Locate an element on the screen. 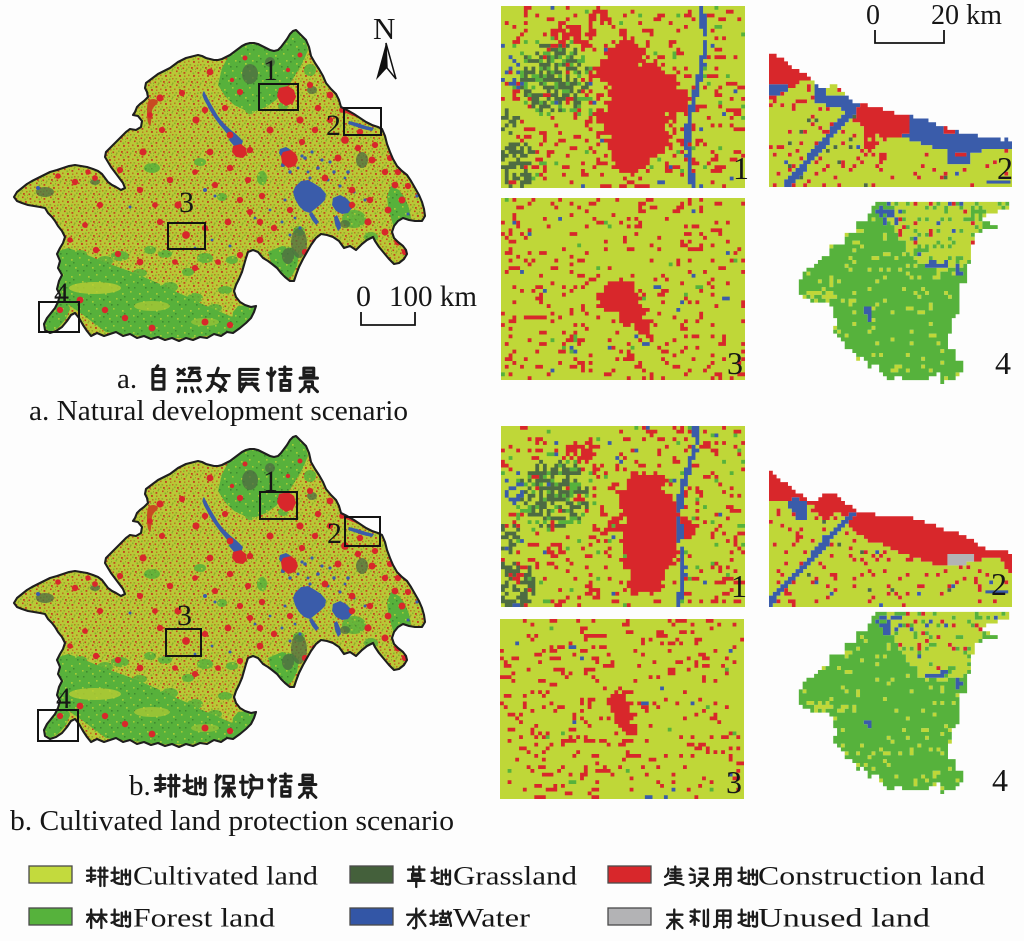 This screenshot has width=1024, height=941. svg-text: b. is located at coordinates (140, 786).